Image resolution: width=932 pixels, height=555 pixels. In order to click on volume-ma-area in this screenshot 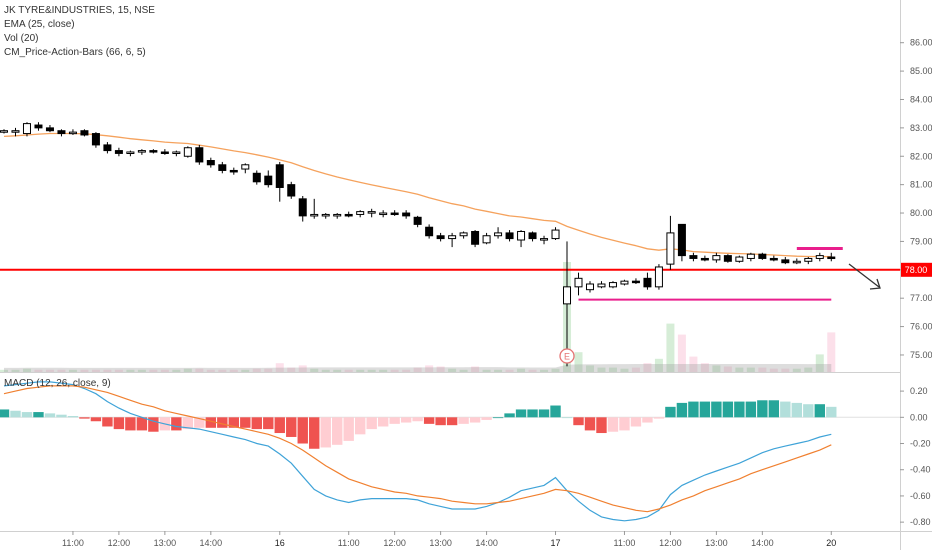, I will do `click(418, 368)`.